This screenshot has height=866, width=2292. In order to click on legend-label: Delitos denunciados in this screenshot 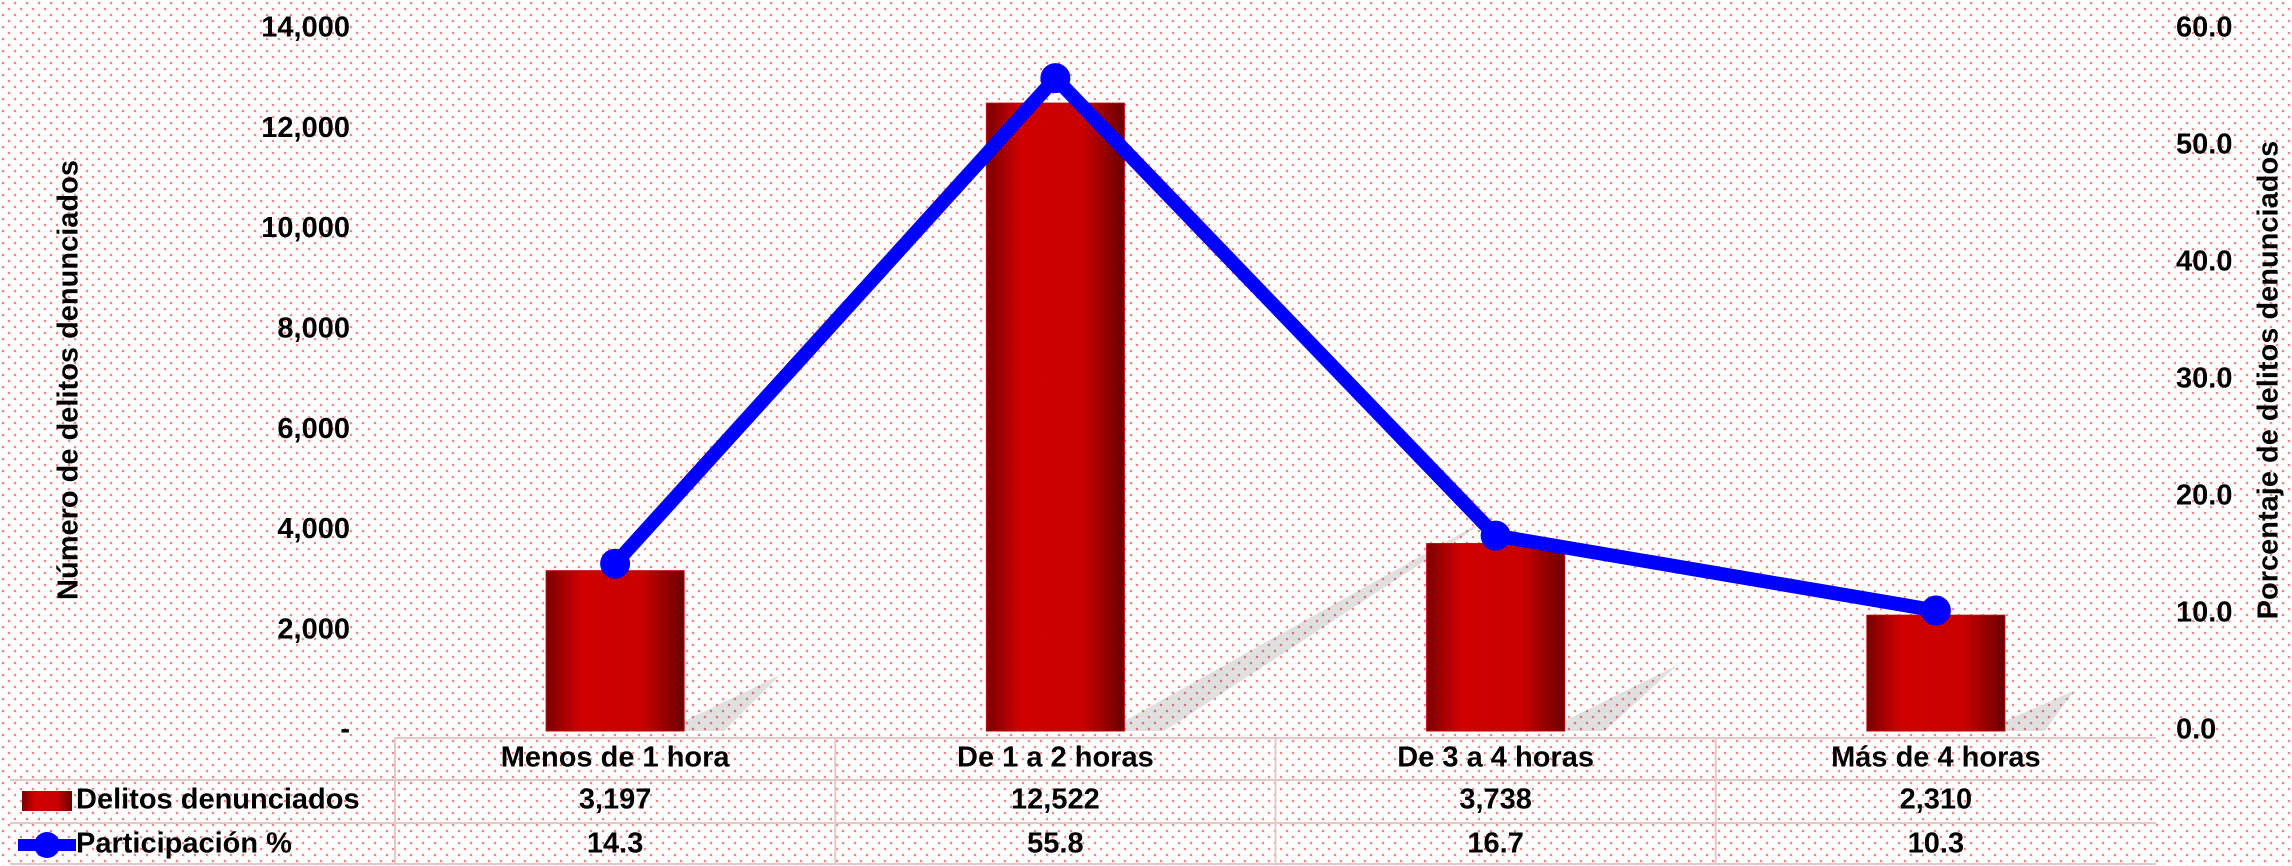, I will do `click(218, 800)`.